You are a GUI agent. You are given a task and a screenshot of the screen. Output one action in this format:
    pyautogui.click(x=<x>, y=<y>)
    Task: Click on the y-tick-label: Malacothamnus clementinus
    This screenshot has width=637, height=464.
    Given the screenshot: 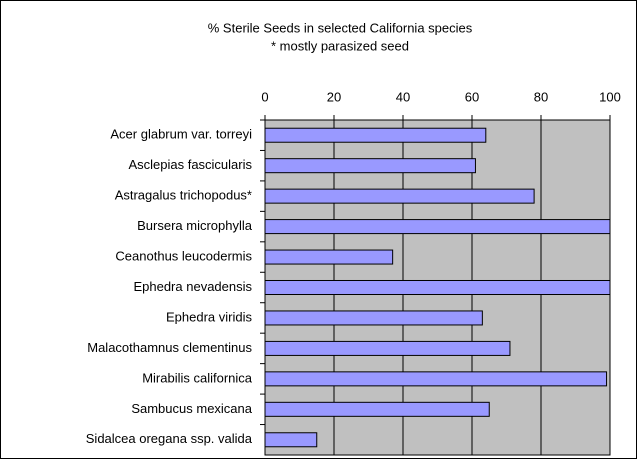 What is the action you would take?
    pyautogui.click(x=169, y=347)
    